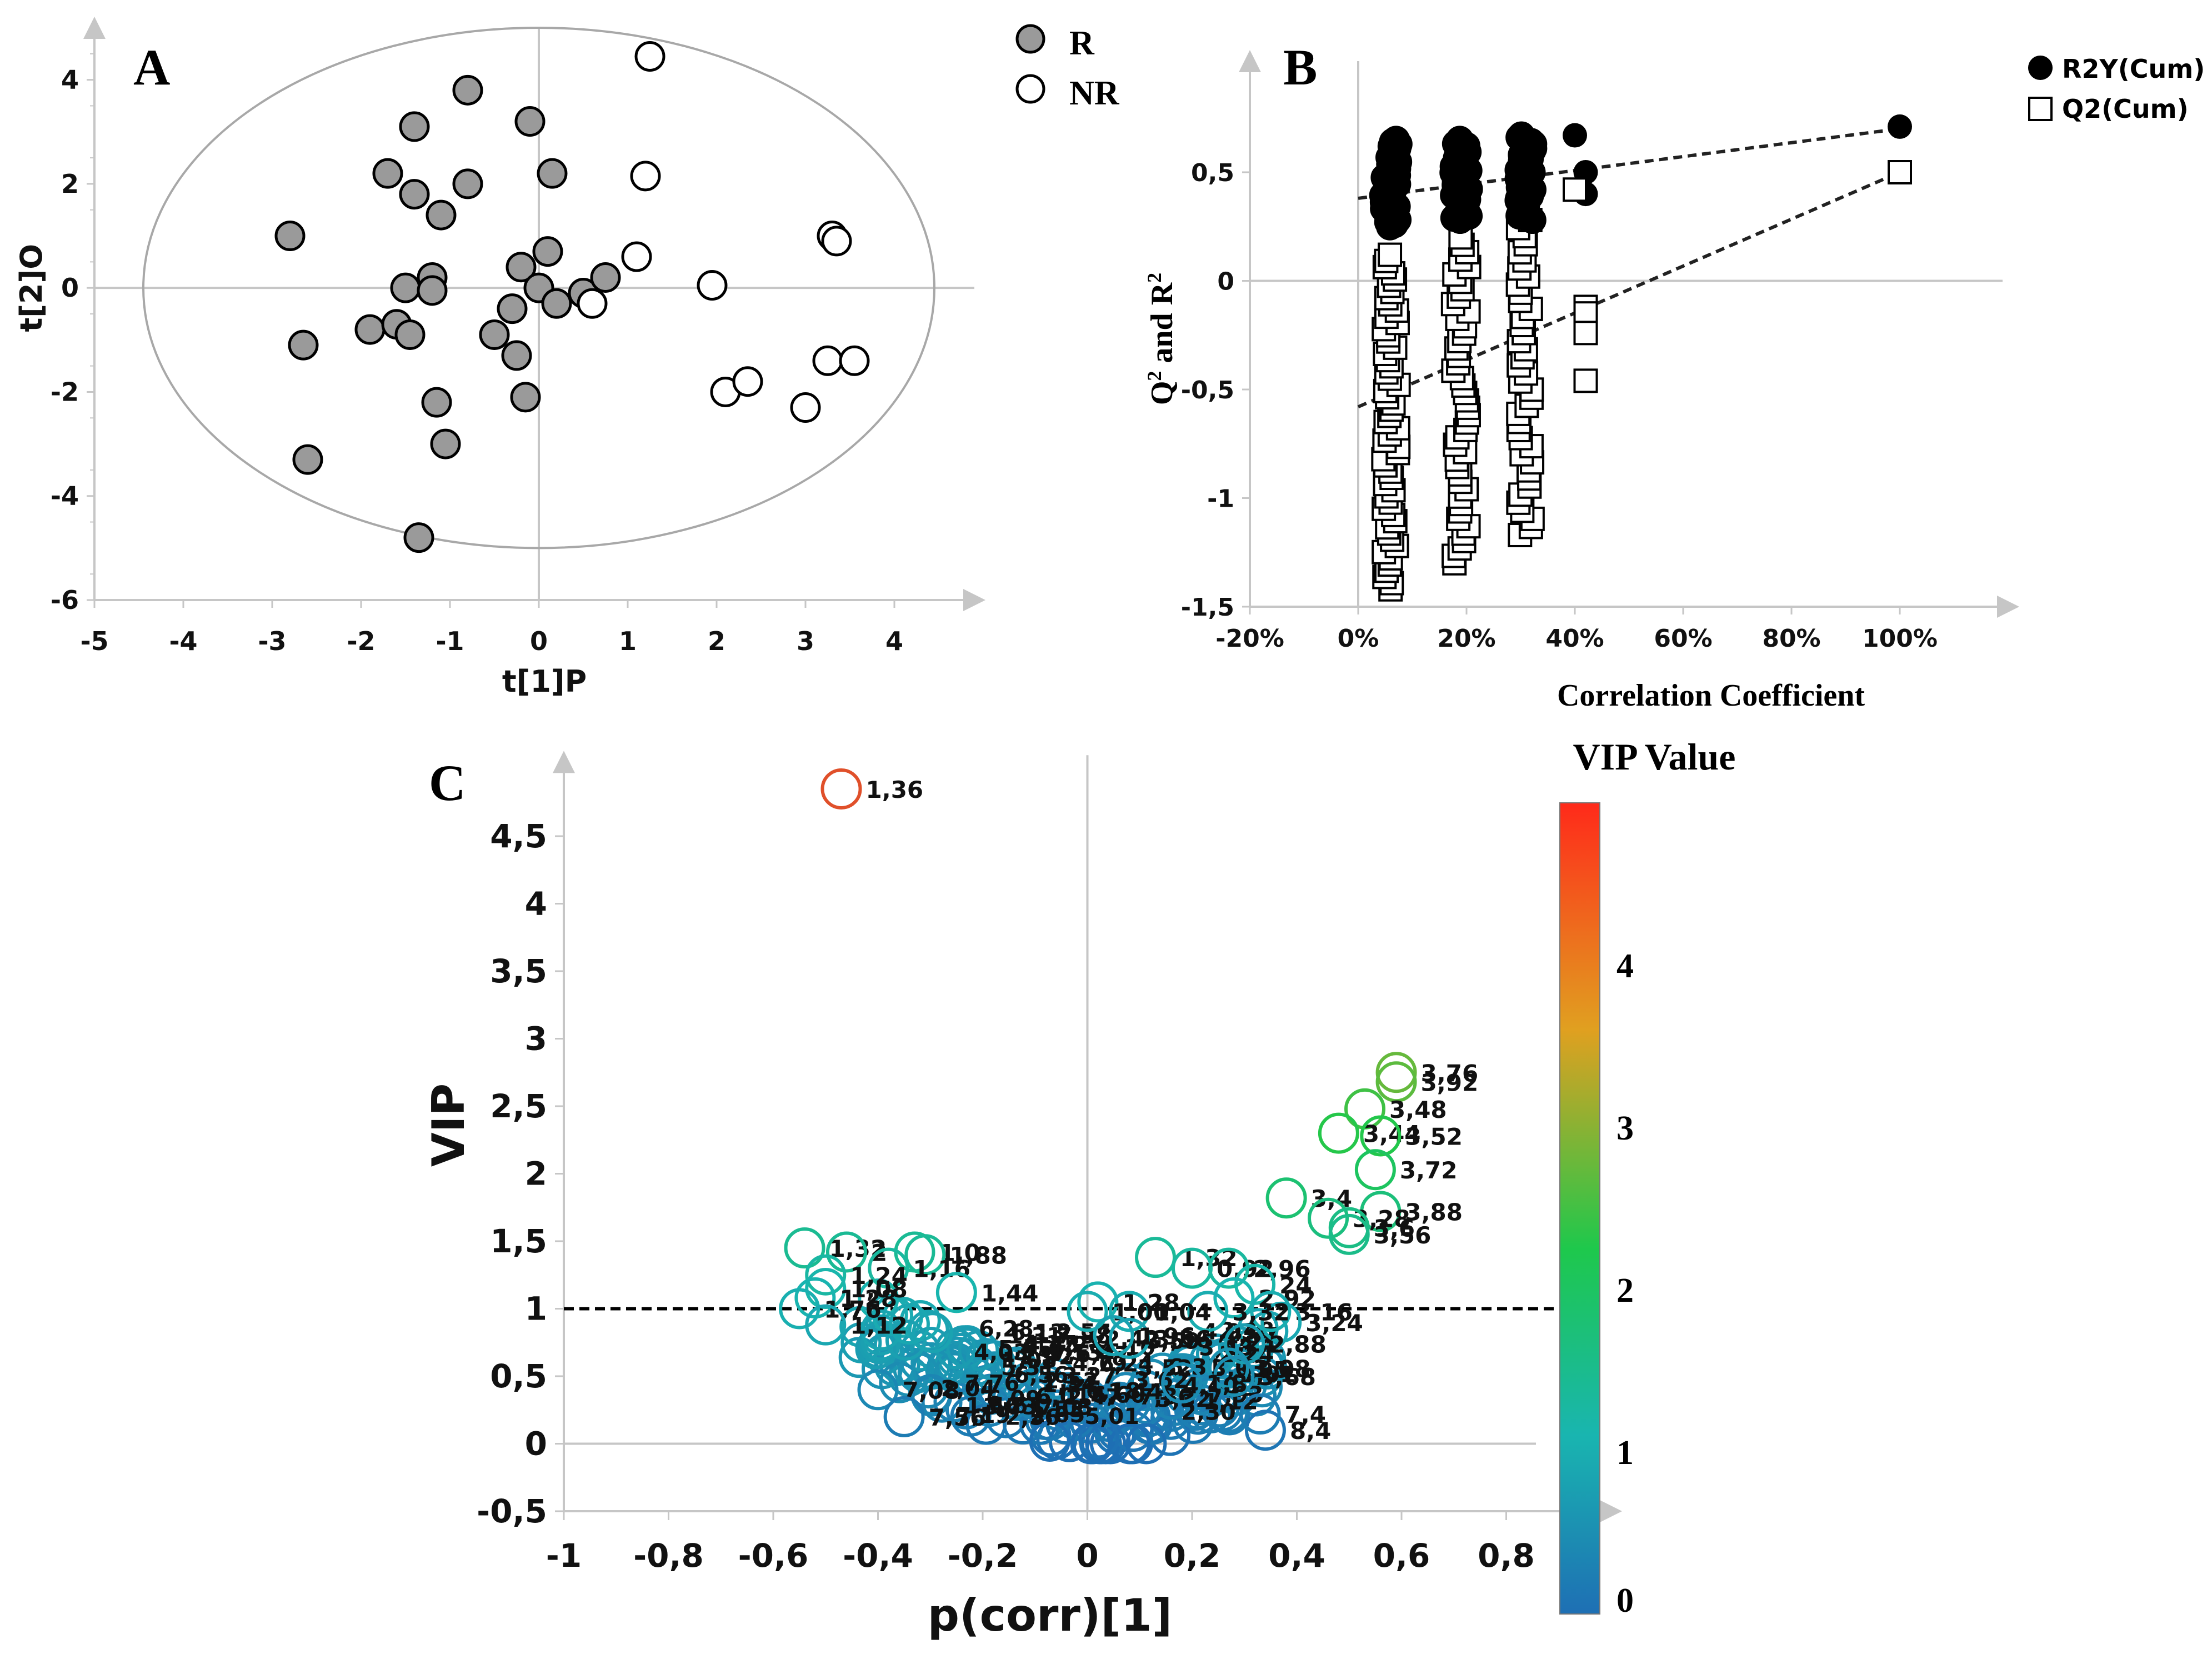 The height and width of the screenshot is (1659, 2212). I want to click on x-tick-label-c: 0,8, so click(1506, 1556).